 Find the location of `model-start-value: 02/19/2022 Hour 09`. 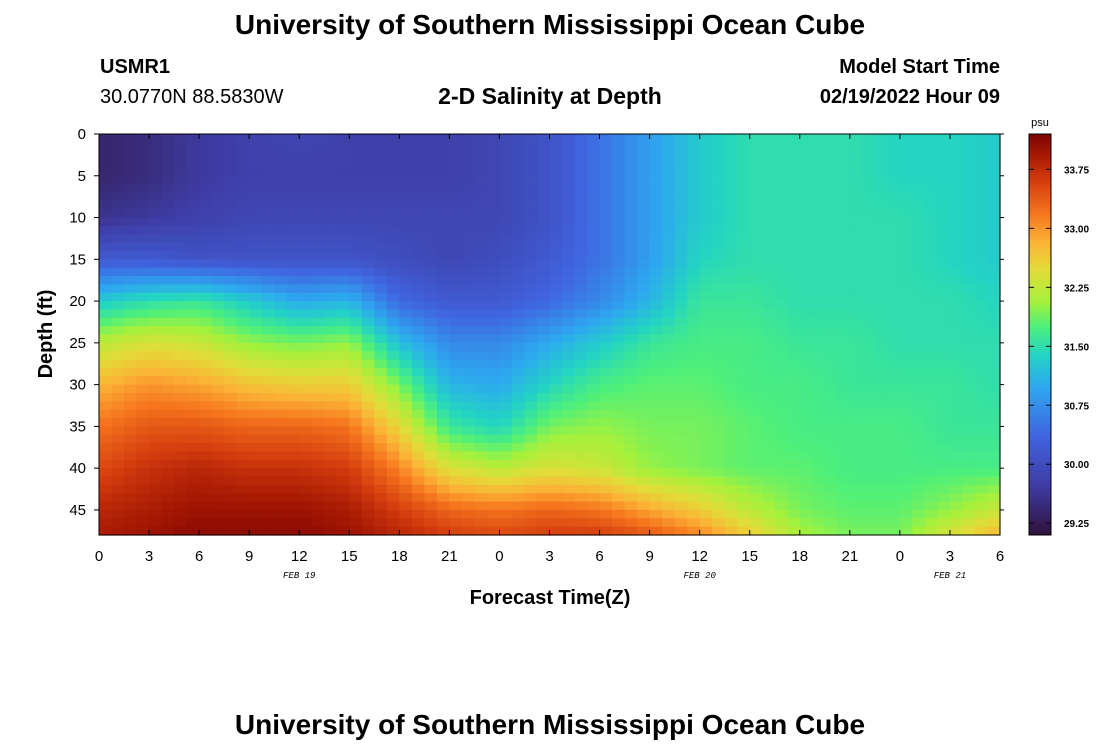

model-start-value: 02/19/2022 Hour 09 is located at coordinates (909, 97).